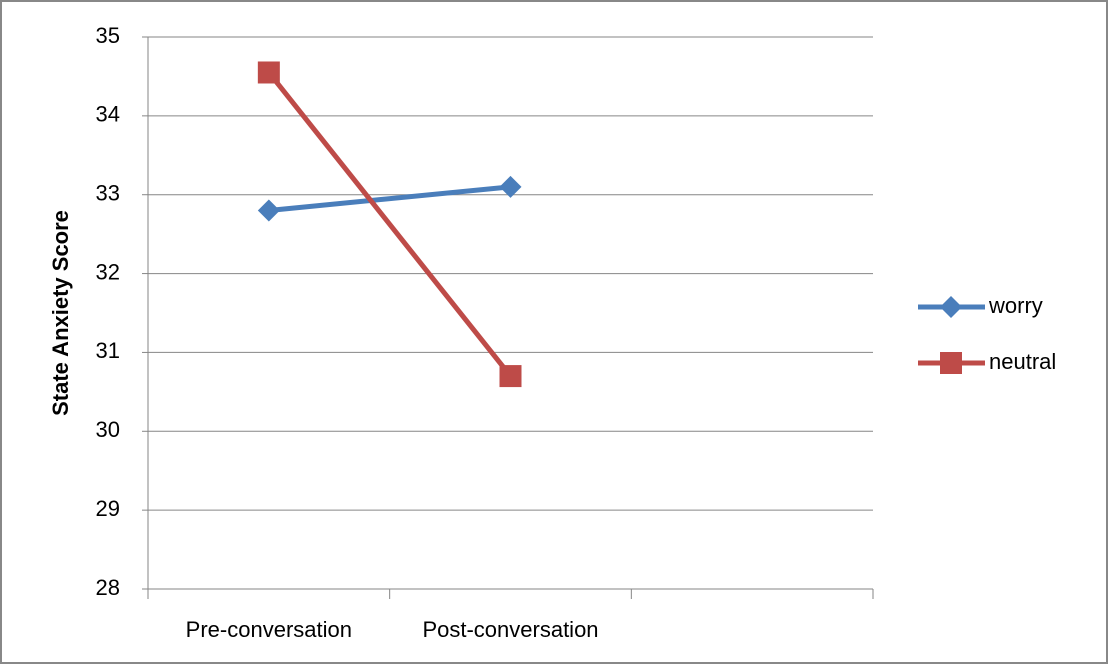  Describe the element at coordinates (108, 350) in the screenshot. I see `y-tick-label: 31` at that location.